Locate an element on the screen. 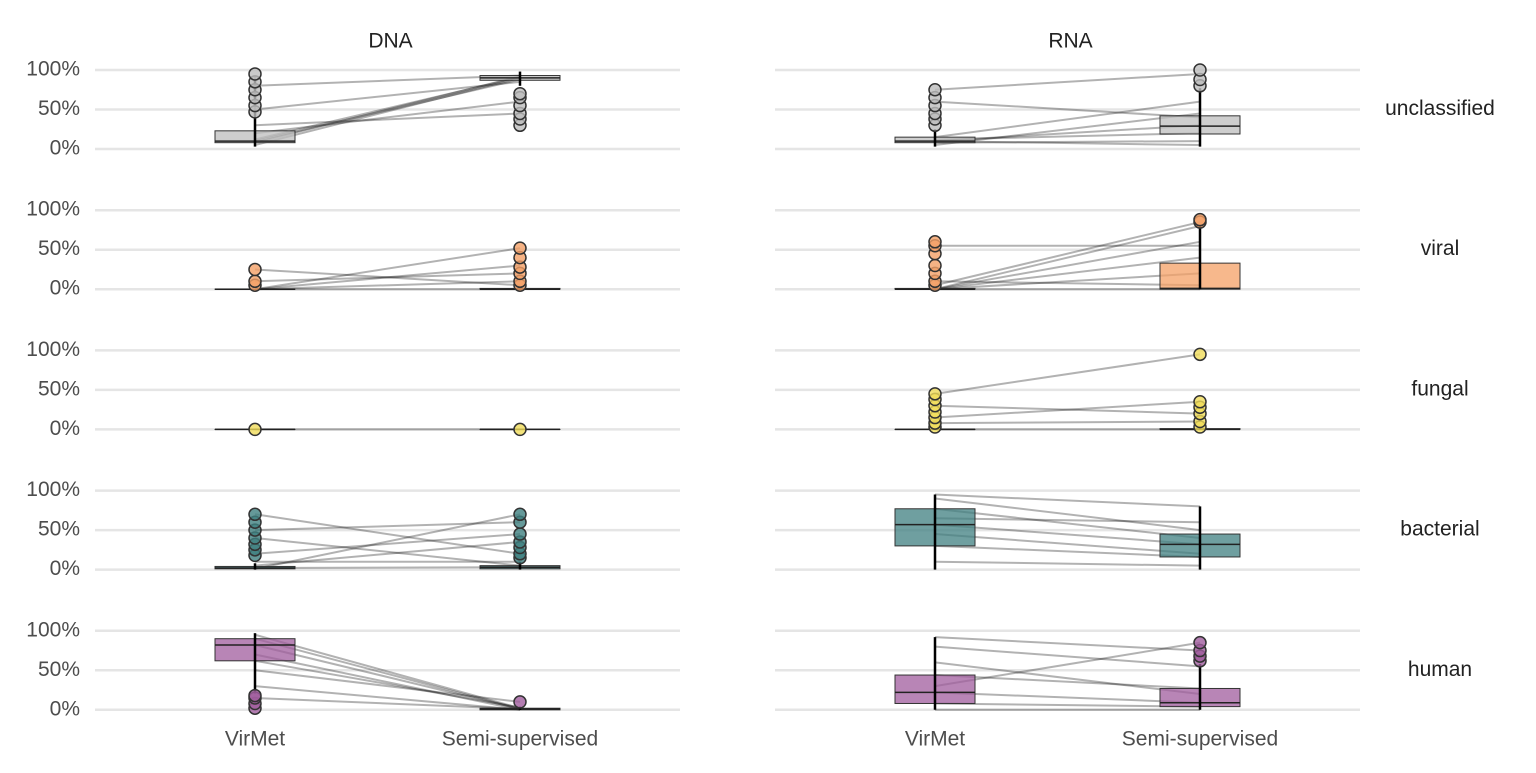 This screenshot has width=1536, height=773. row-label: unclassified is located at coordinates (1440, 108).